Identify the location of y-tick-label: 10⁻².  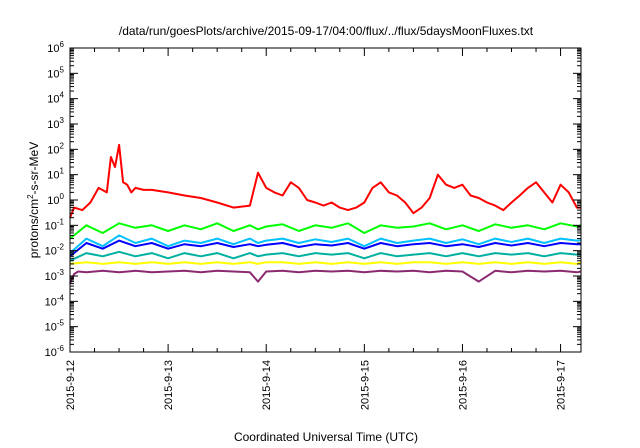
(55, 250).